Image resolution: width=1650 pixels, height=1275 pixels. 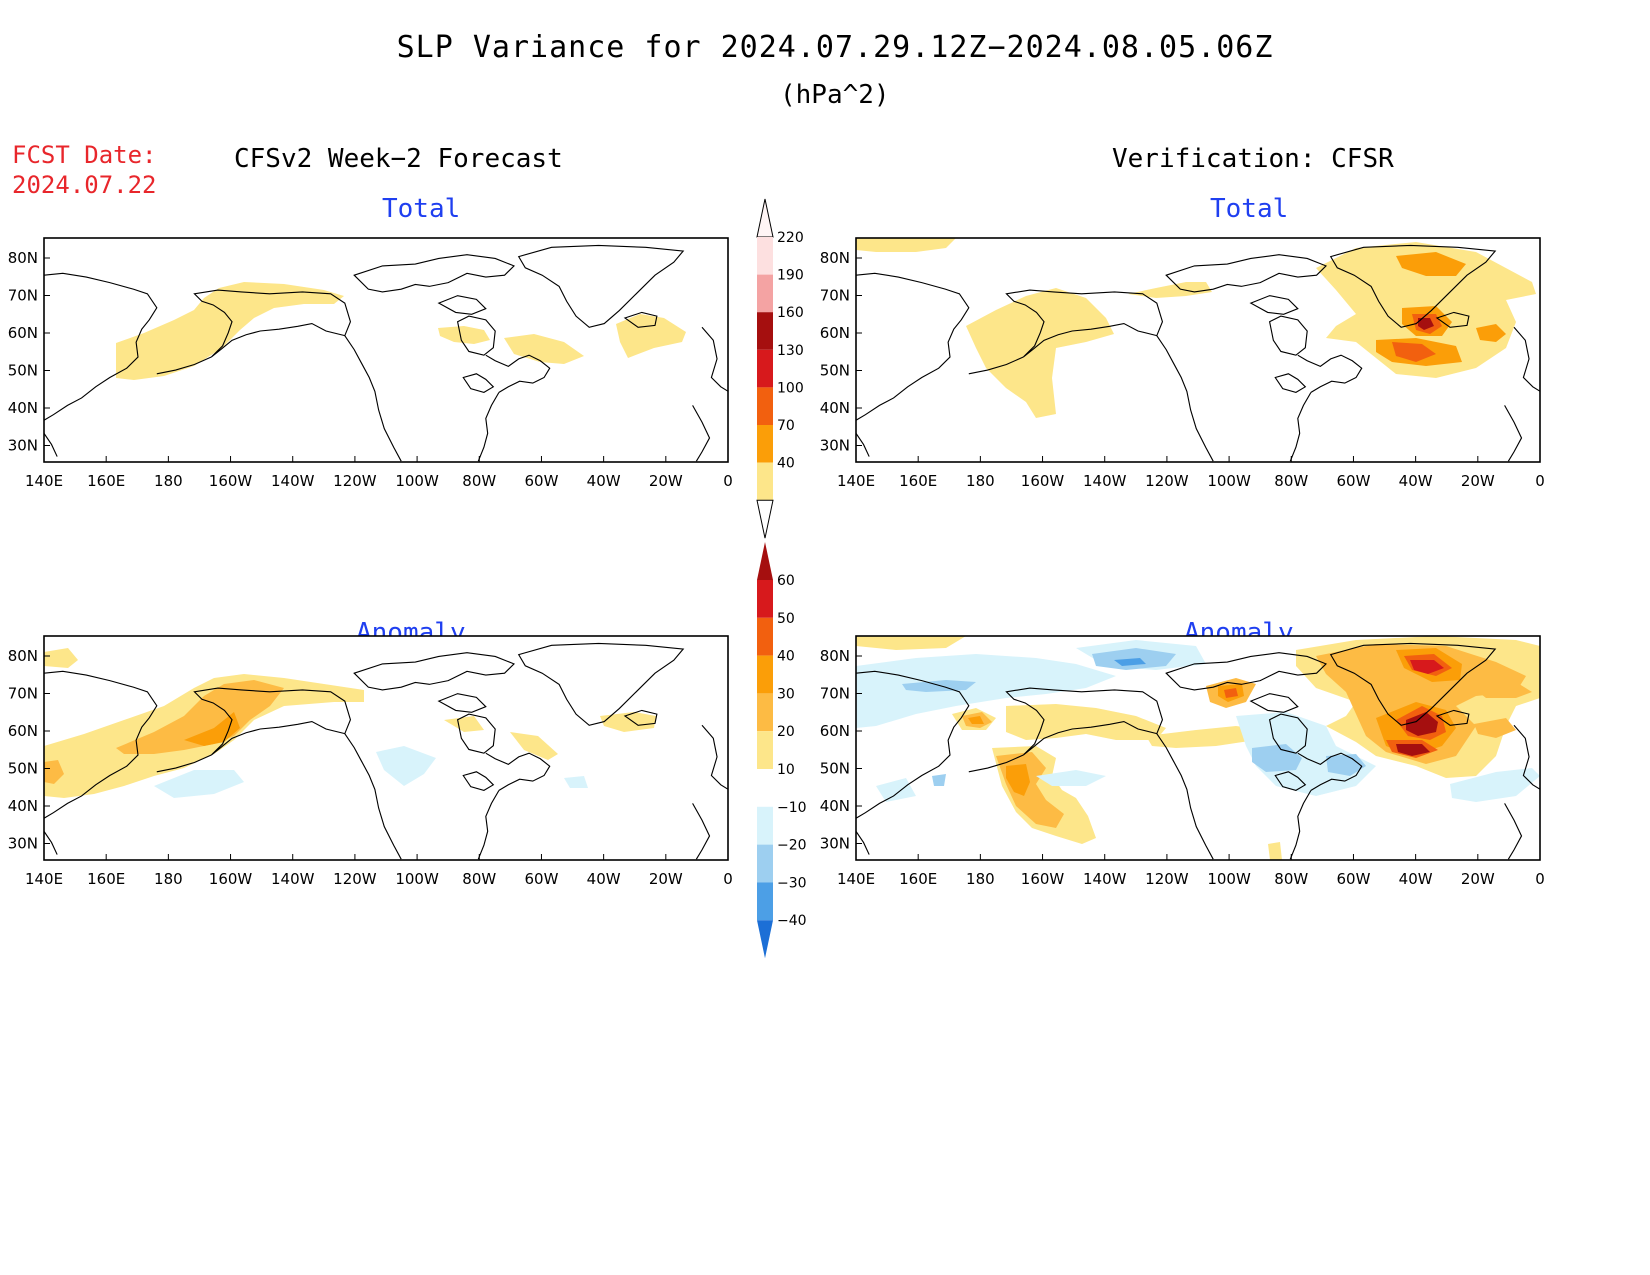 I want to click on map-panel-verif-anom, so click(x=1198, y=748).